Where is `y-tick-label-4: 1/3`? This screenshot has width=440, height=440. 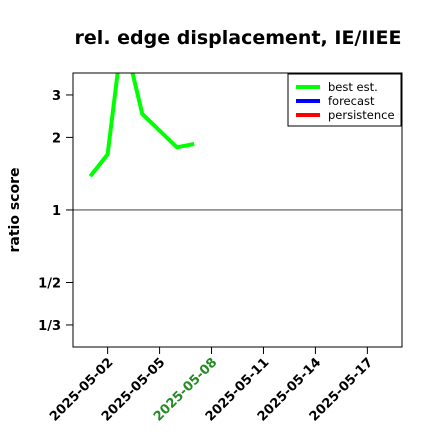
y-tick-label-4: 1/3 is located at coordinates (49, 326).